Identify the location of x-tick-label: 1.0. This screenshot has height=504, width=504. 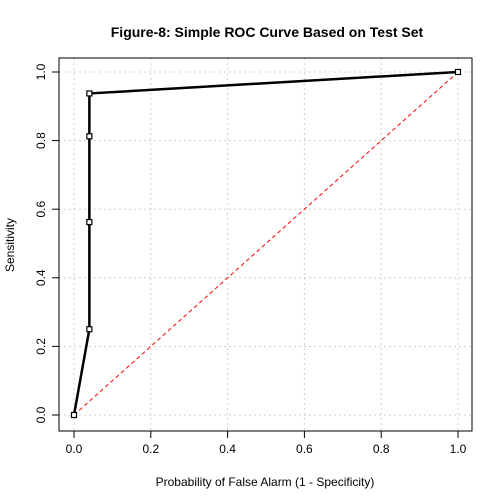
(458, 449).